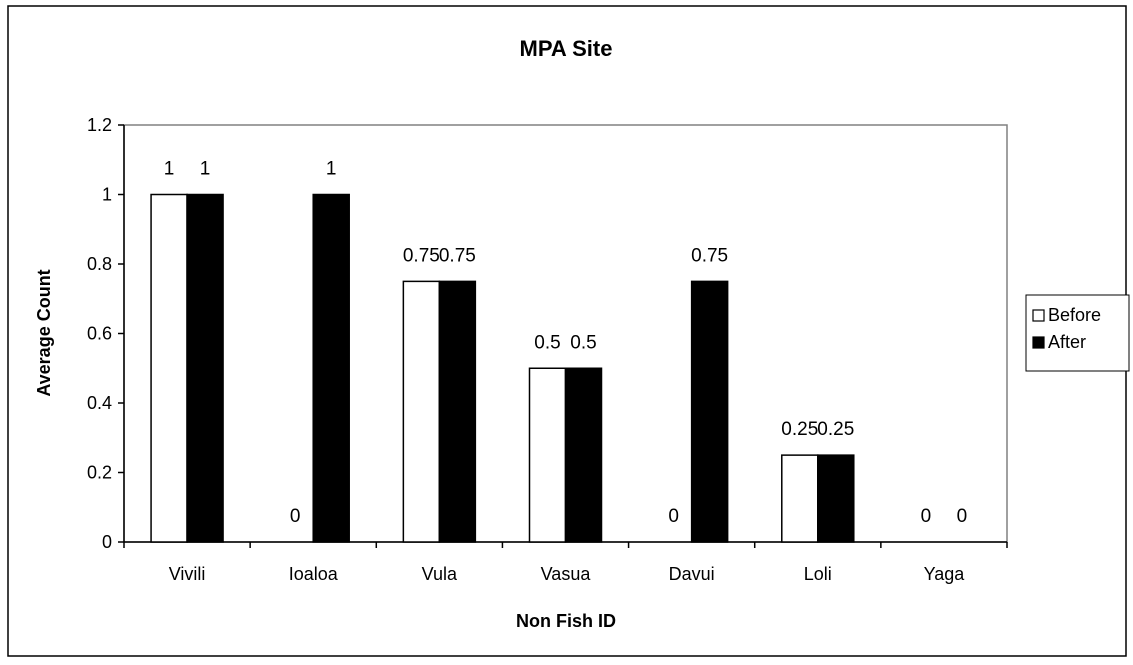 This screenshot has width=1133, height=665. I want to click on y-tick-label: 1.2, so click(99, 125).